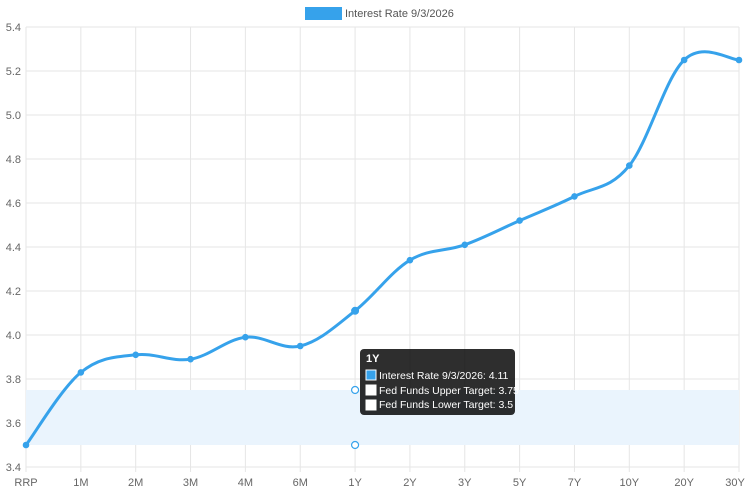 The height and width of the screenshot is (490, 749). What do you see at coordinates (739, 60) in the screenshot?
I see `data-point-30y` at bounding box center [739, 60].